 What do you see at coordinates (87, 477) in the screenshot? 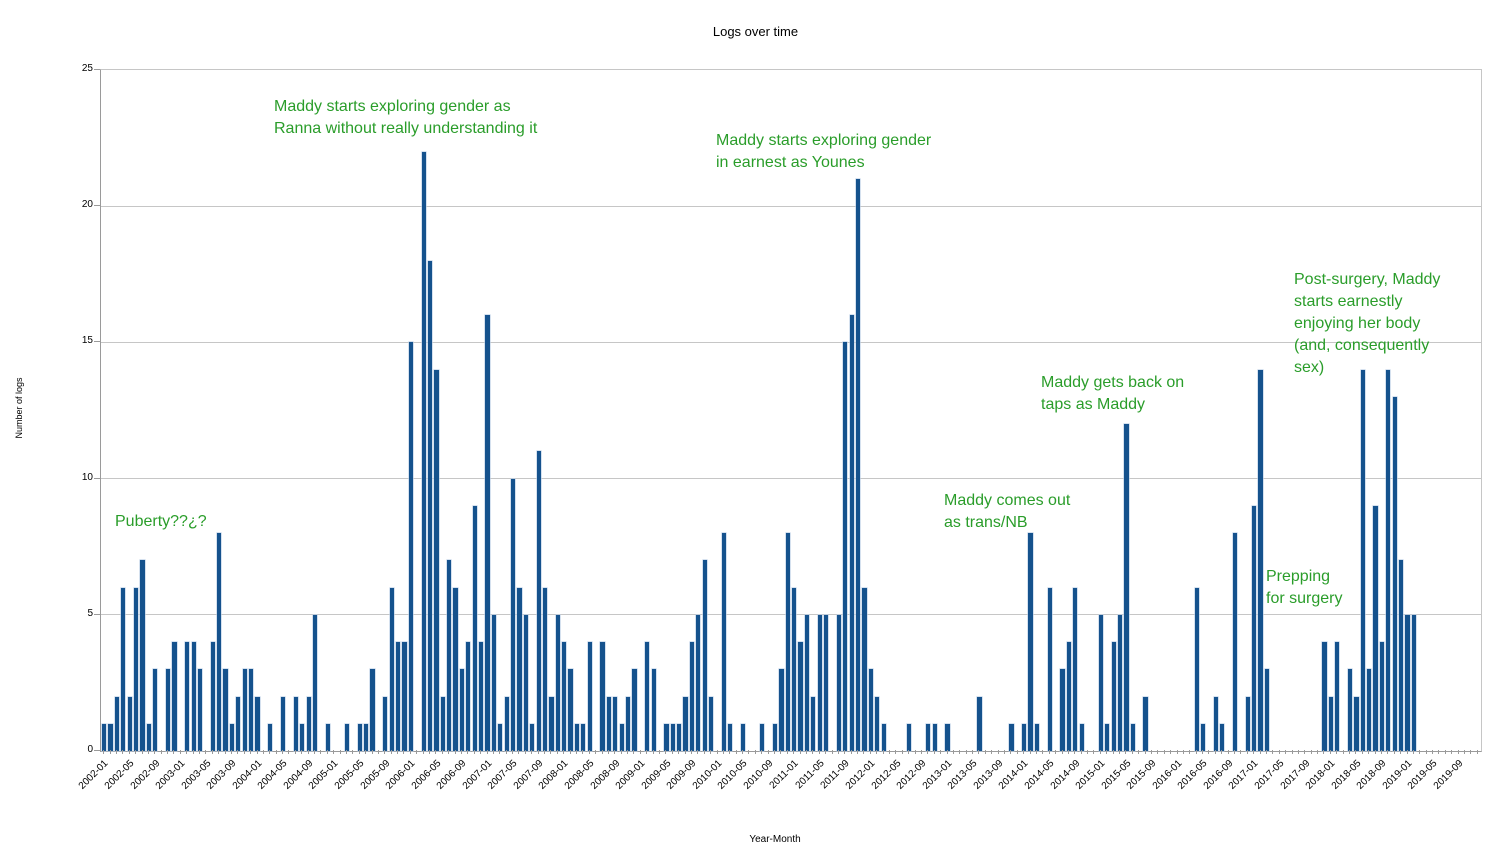
I see `y-tick-label: 10` at bounding box center [87, 477].